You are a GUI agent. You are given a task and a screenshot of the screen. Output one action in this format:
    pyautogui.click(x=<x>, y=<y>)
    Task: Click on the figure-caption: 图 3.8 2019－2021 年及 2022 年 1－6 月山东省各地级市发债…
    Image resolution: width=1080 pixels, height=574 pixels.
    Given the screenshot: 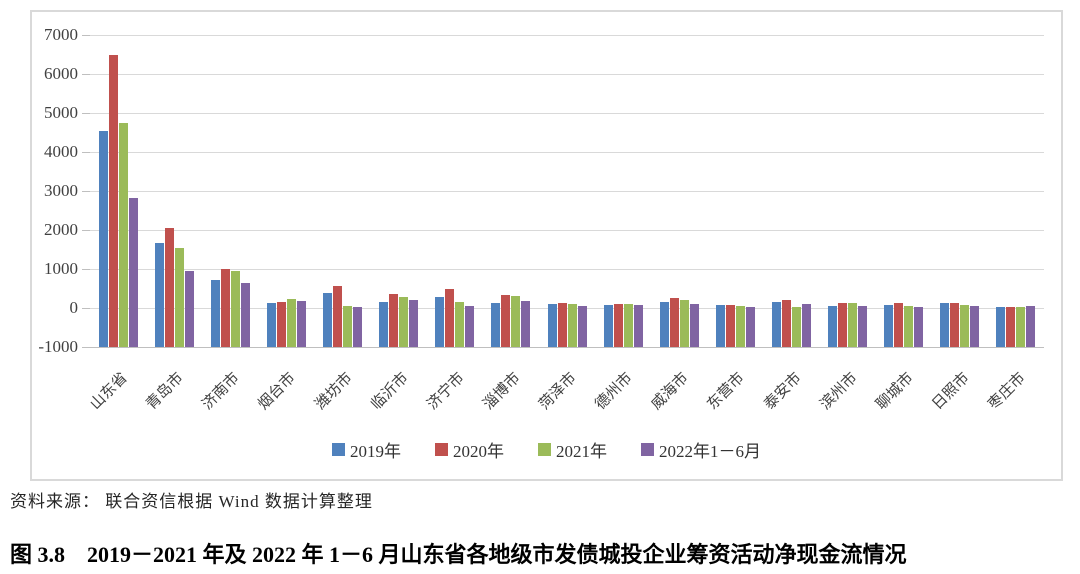 What is the action you would take?
    pyautogui.click(x=458, y=554)
    